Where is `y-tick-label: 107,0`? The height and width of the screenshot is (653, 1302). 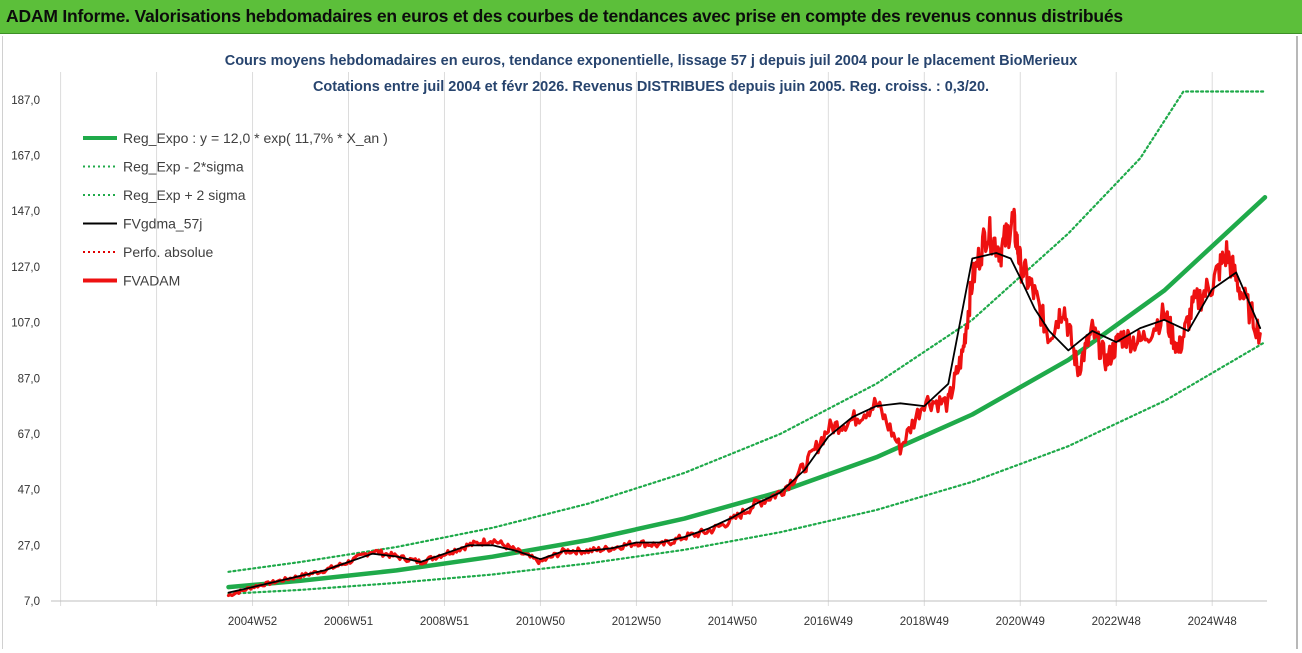
y-tick-label: 107,0 is located at coordinates (25, 324).